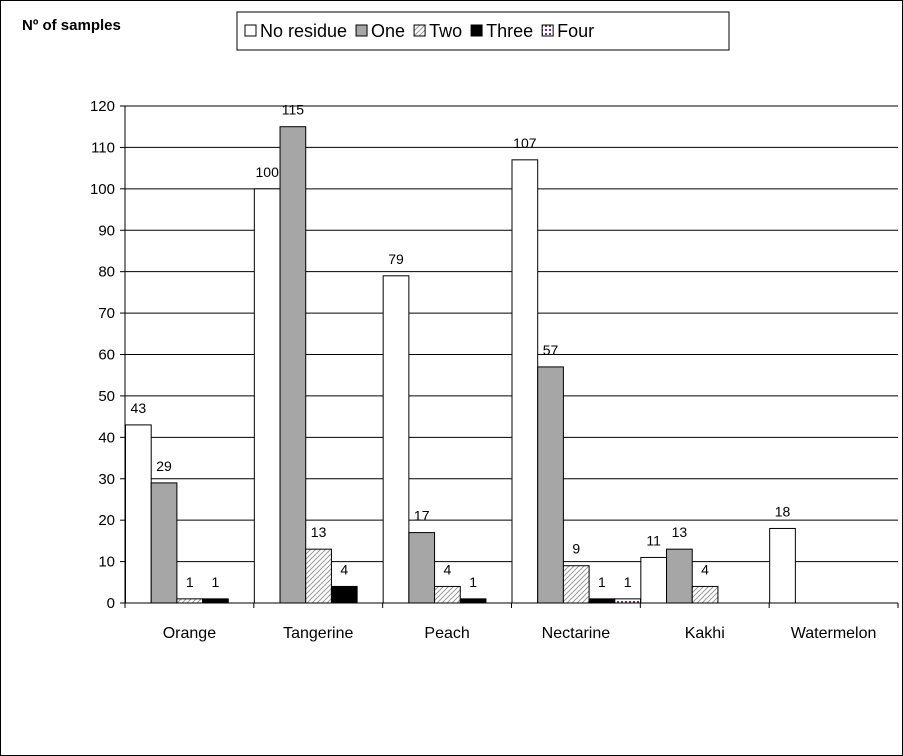 Image resolution: width=903 pixels, height=756 pixels. Describe the element at coordinates (164, 466) in the screenshot. I see `data-label: 29` at that location.